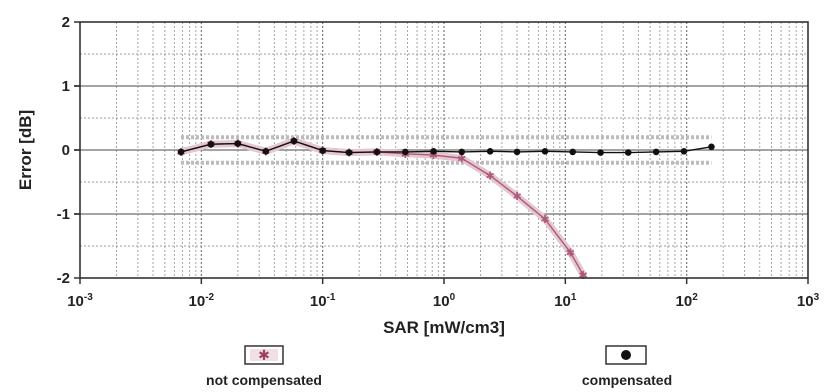 This screenshot has height=392, width=831. What do you see at coordinates (626, 355) in the screenshot?
I see `legend-marker-compensated` at bounding box center [626, 355].